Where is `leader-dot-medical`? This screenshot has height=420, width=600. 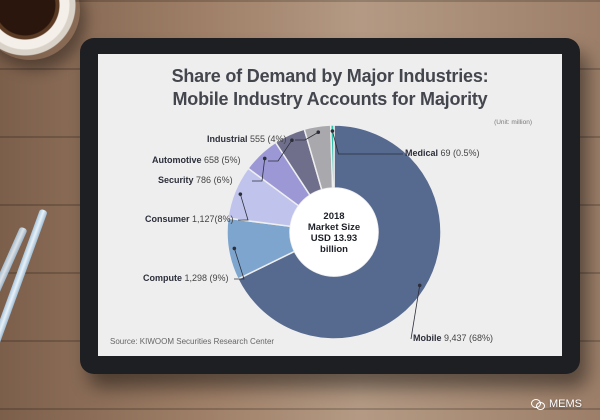
leader-dot-medical is located at coordinates (332, 131).